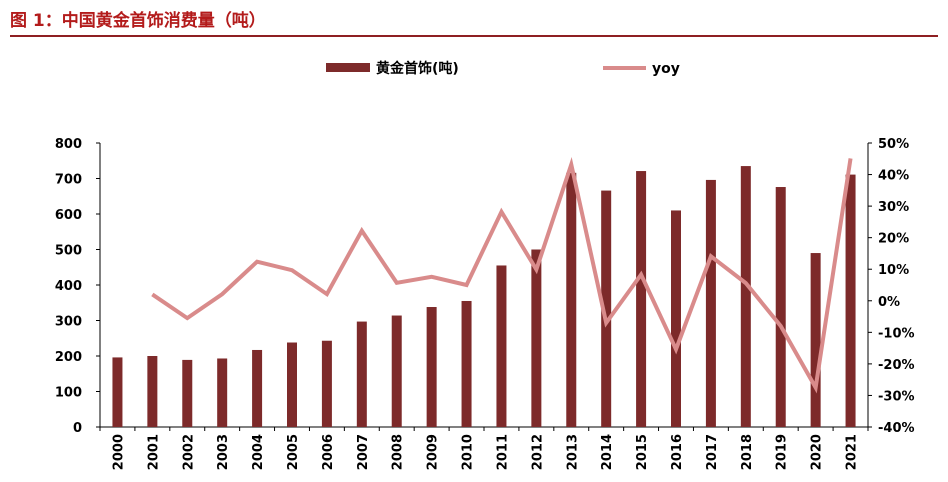  Describe the element at coordinates (68, 393) in the screenshot. I see `left-tick-label: 100` at that location.